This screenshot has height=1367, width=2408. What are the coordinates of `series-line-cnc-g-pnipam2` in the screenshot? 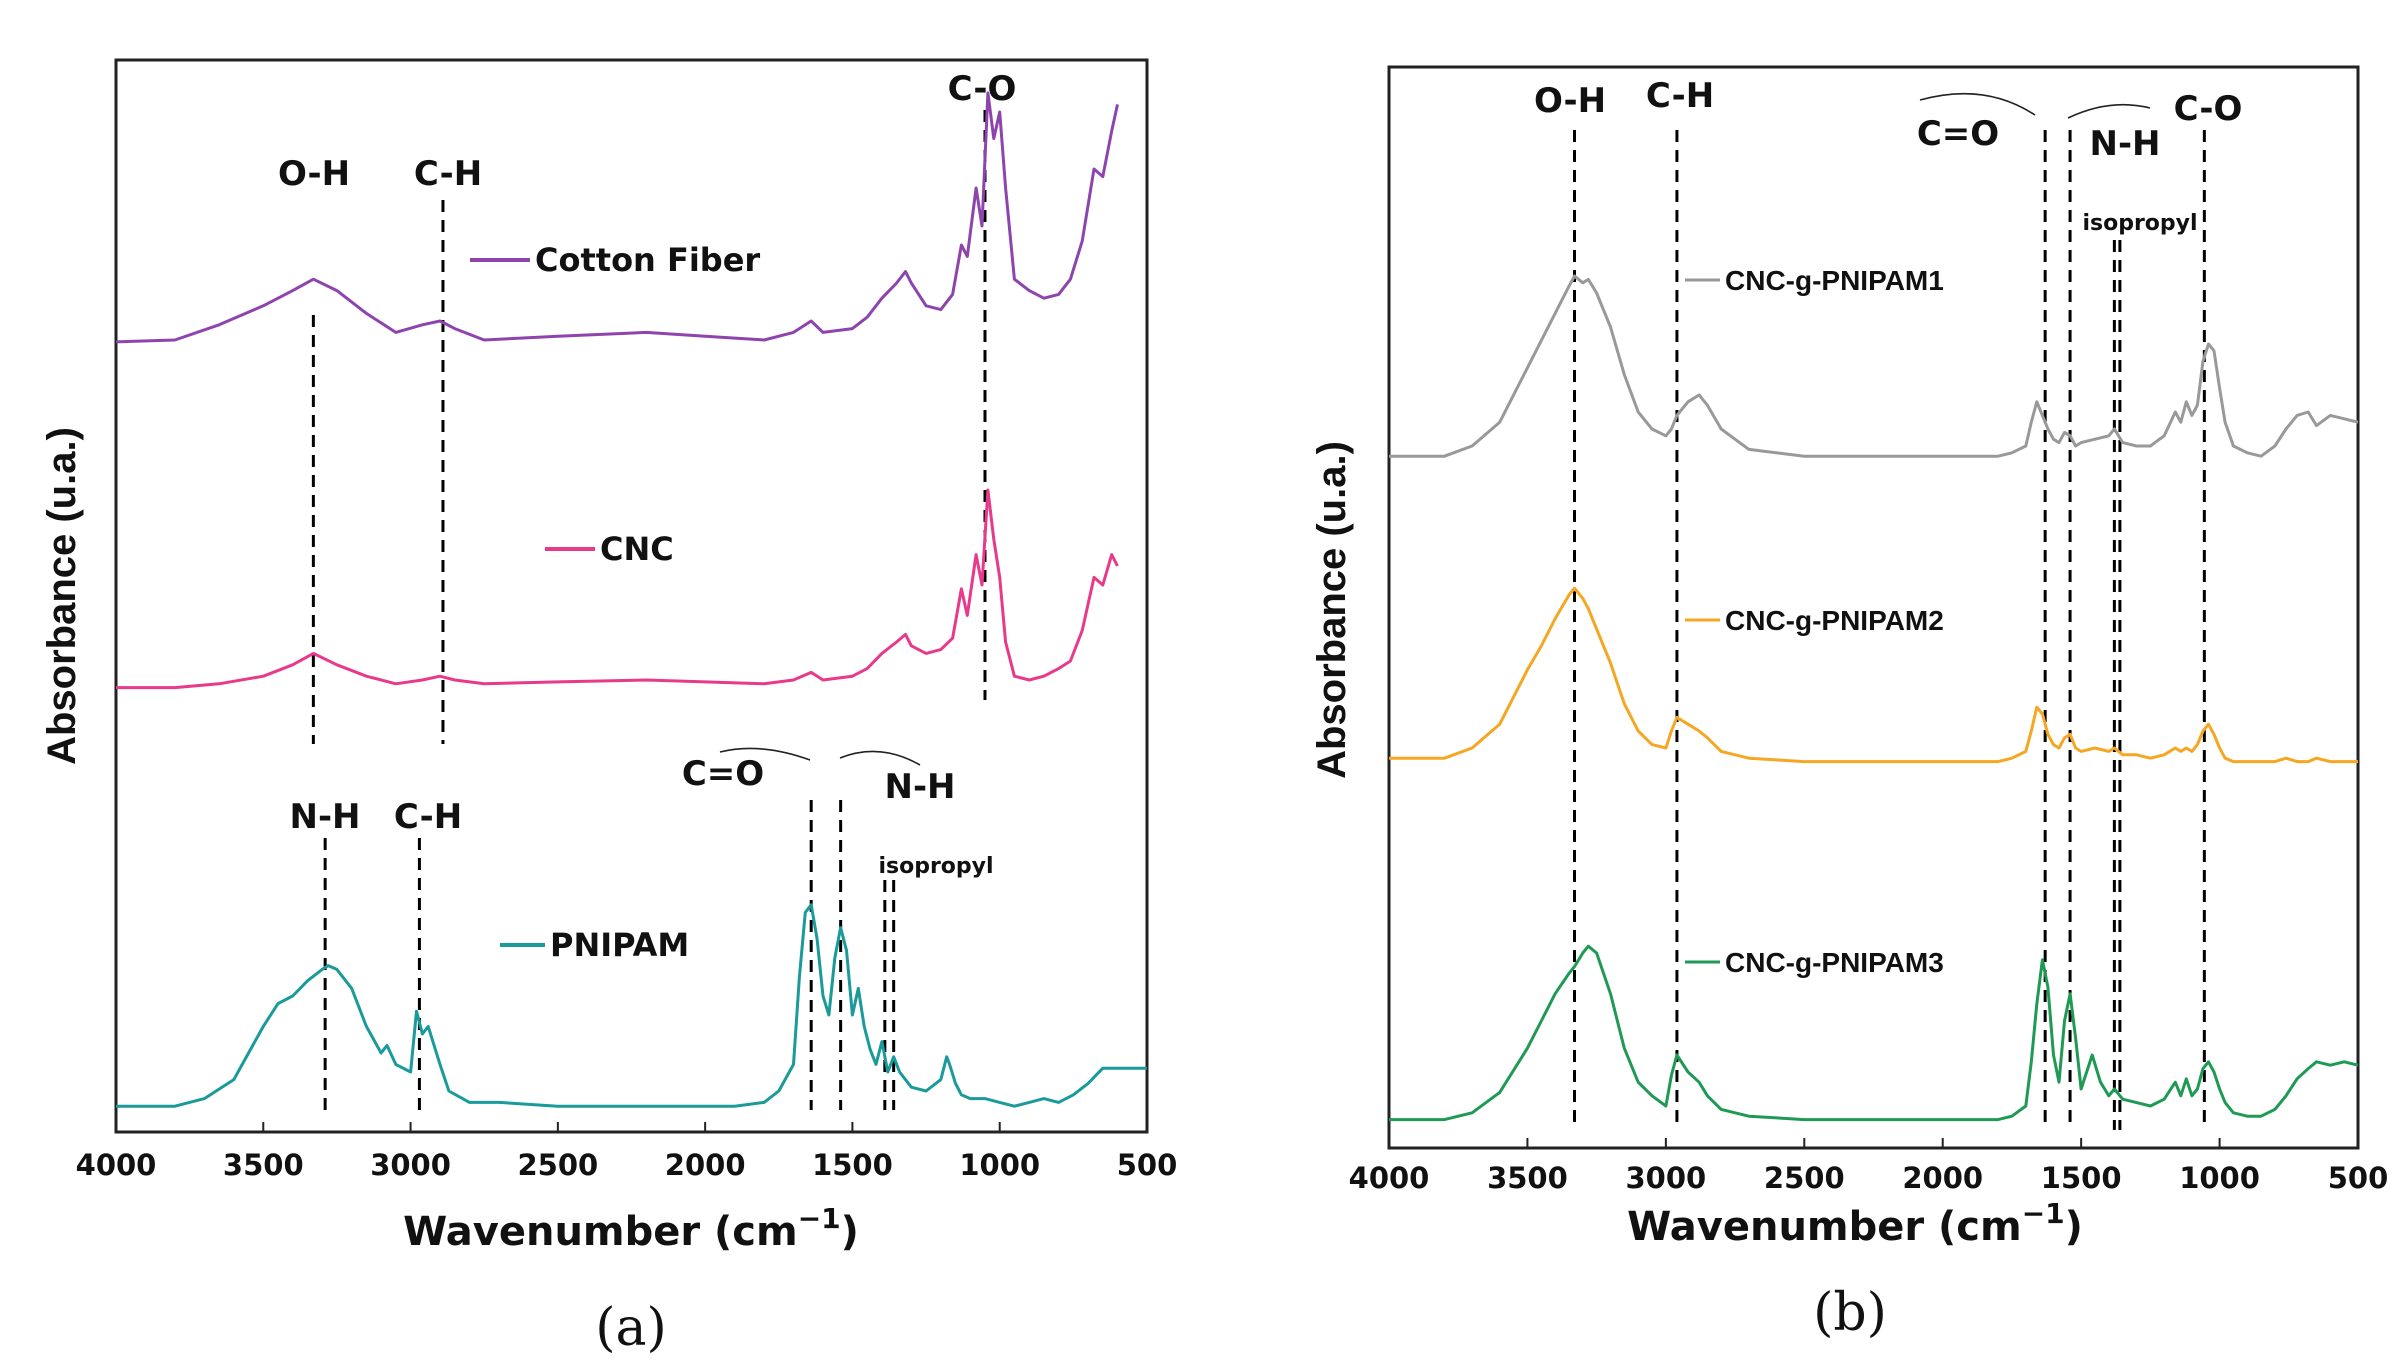 It's located at (1873, 675).